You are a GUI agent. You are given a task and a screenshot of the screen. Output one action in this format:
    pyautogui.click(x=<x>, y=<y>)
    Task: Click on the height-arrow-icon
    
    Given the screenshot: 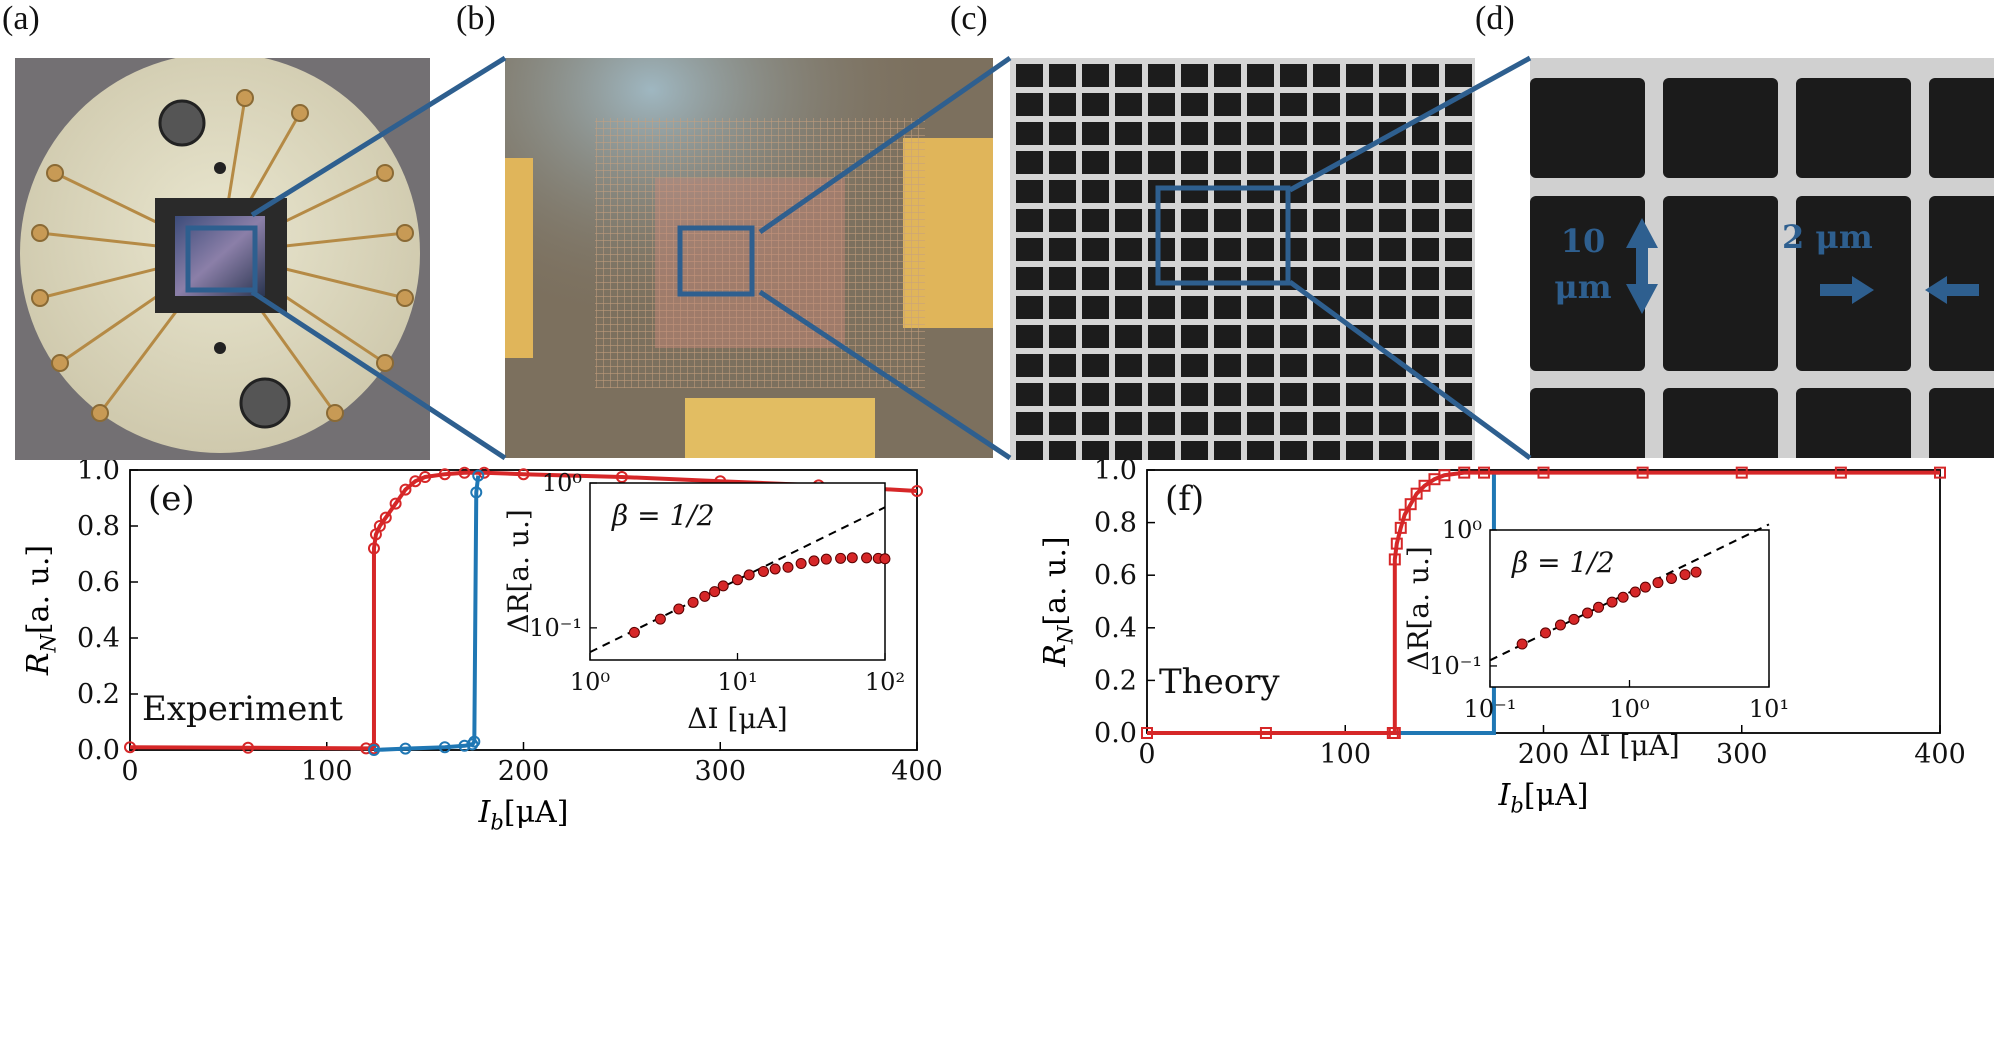 What is the action you would take?
    pyautogui.click(x=1642, y=266)
    